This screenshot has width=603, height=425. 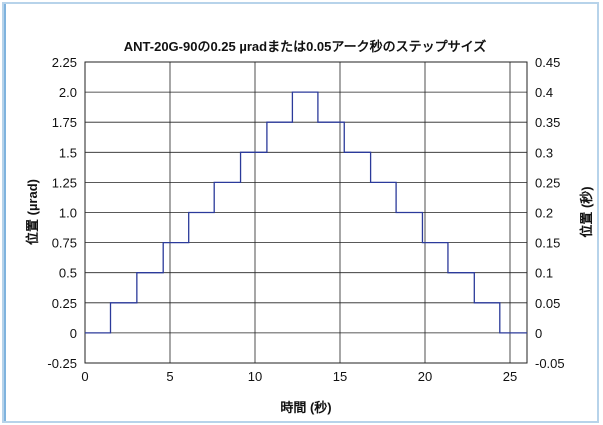 What do you see at coordinates (550, 363) in the screenshot?
I see `y-tick-label-right: -0.05` at bounding box center [550, 363].